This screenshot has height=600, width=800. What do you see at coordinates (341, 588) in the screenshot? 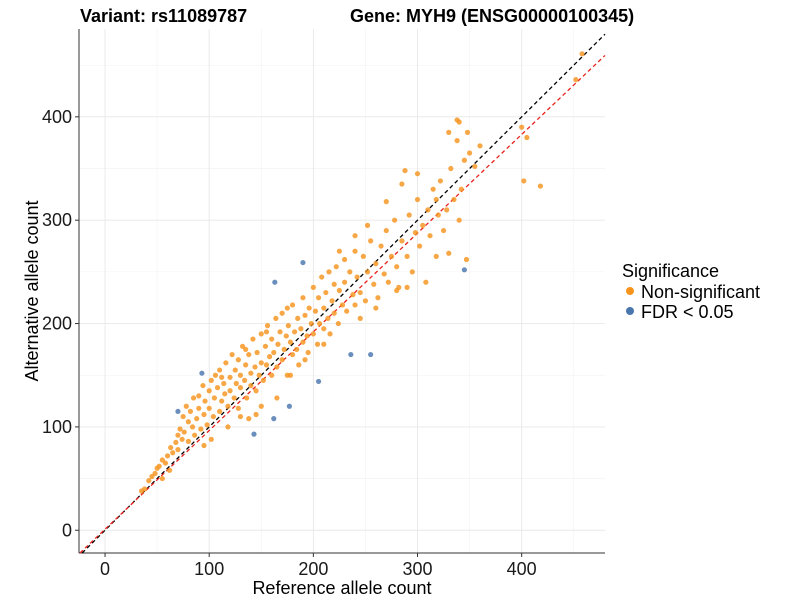
I see `x-axis-title: Reference allele count` at bounding box center [341, 588].